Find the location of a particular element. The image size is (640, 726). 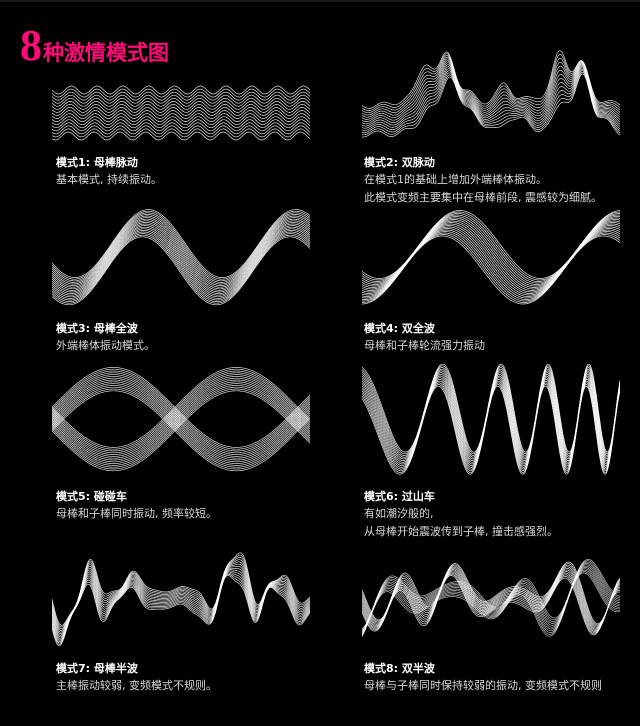

mode-4-waveform is located at coordinates (491, 257).